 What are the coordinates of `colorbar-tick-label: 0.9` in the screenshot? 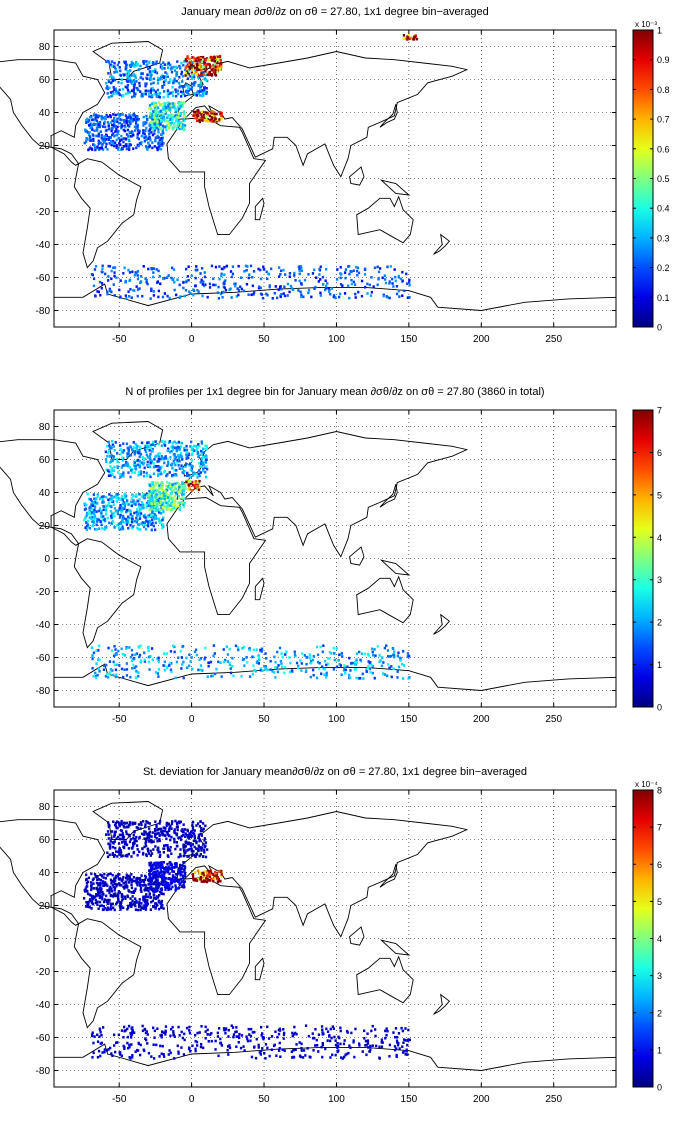 It's located at (663, 60).